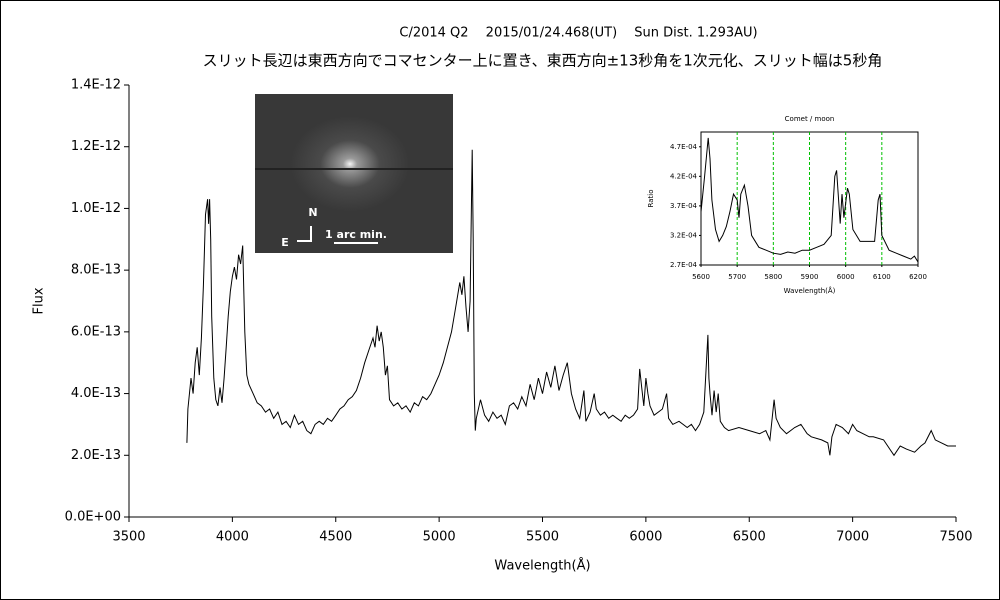  I want to click on x-tick-label: 7000, so click(852, 537).